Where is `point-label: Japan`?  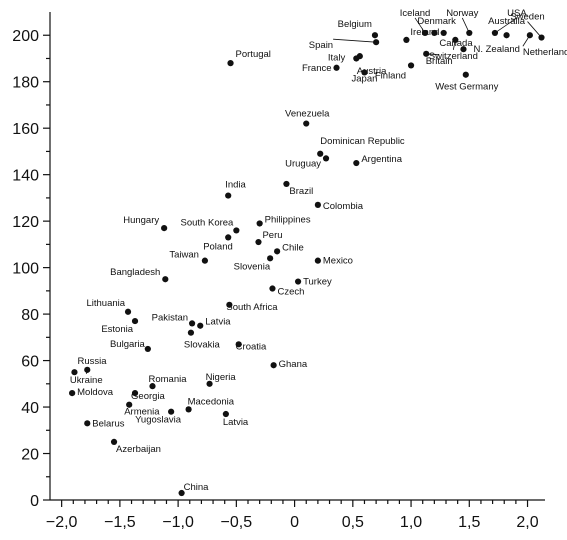
point-label: Japan is located at coordinates (365, 78).